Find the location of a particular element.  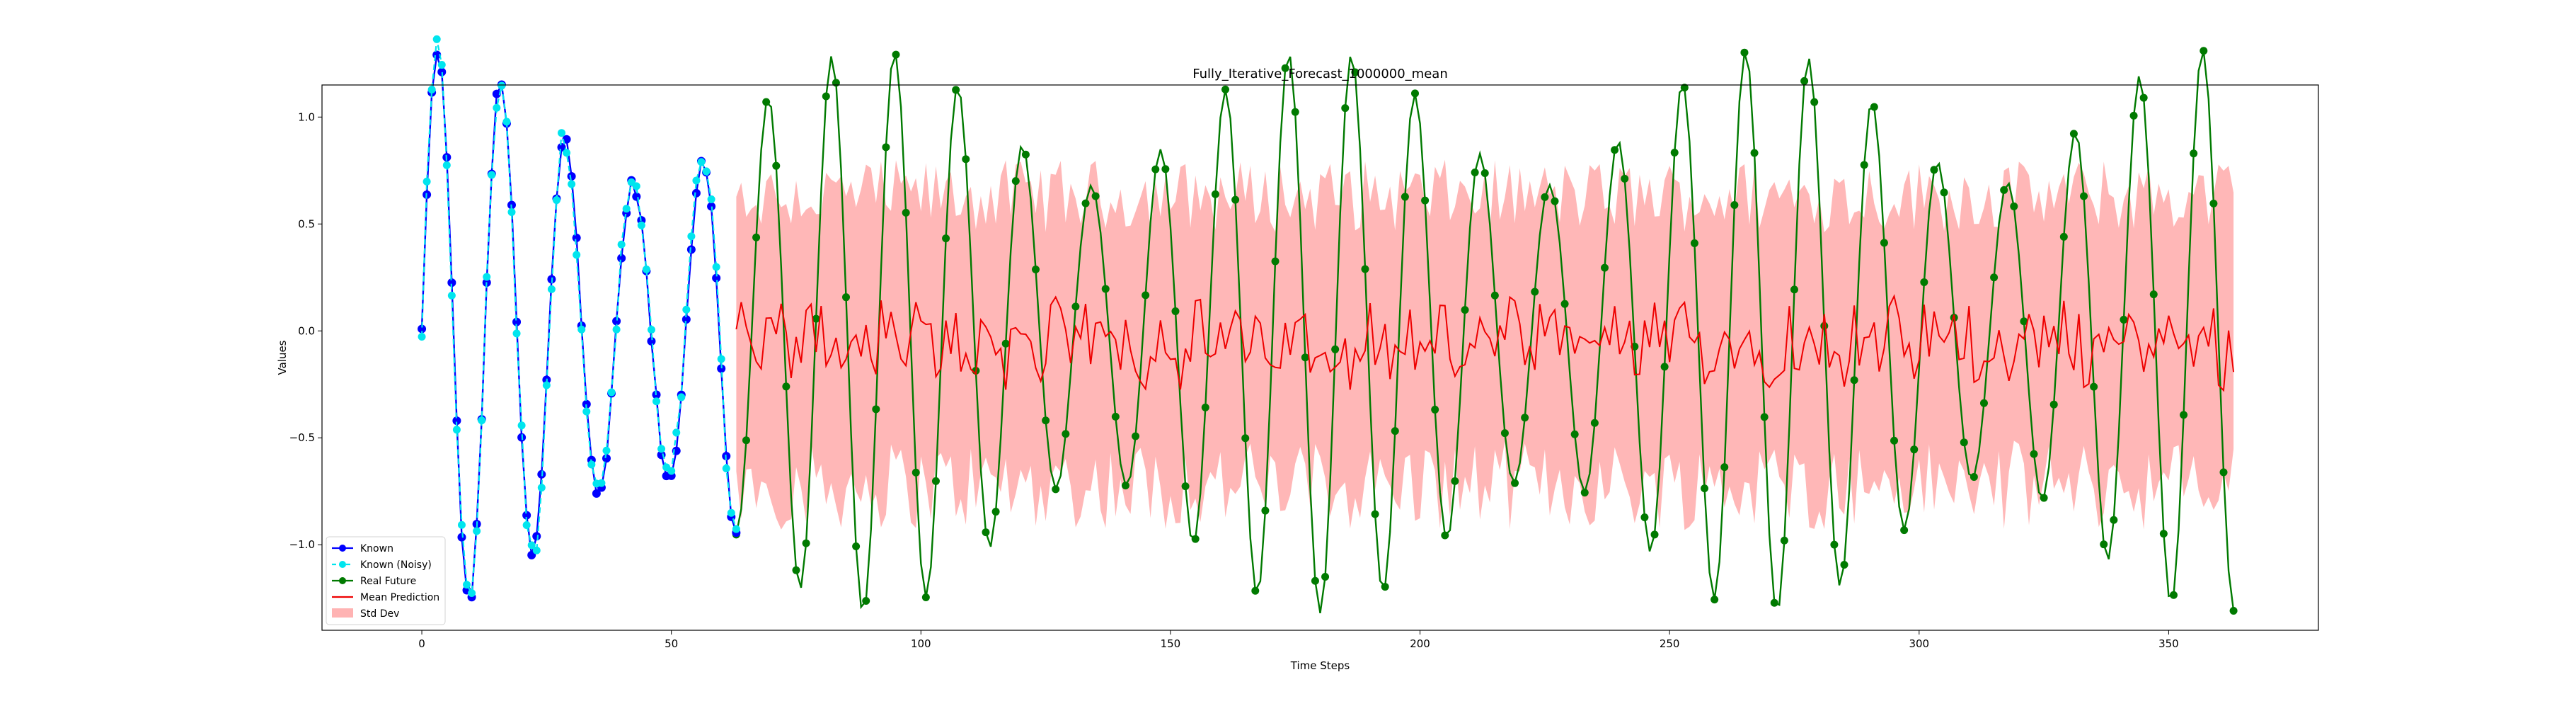

x-tick-label: 300 is located at coordinates (1919, 643).